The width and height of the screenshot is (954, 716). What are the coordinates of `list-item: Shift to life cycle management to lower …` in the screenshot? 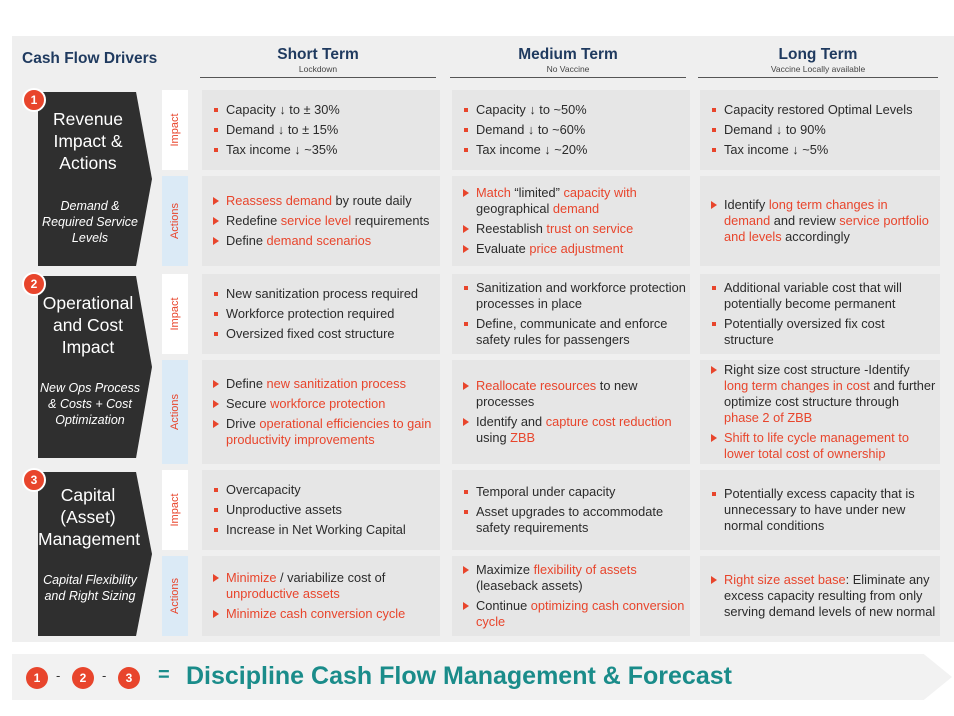 It's located at (823, 446).